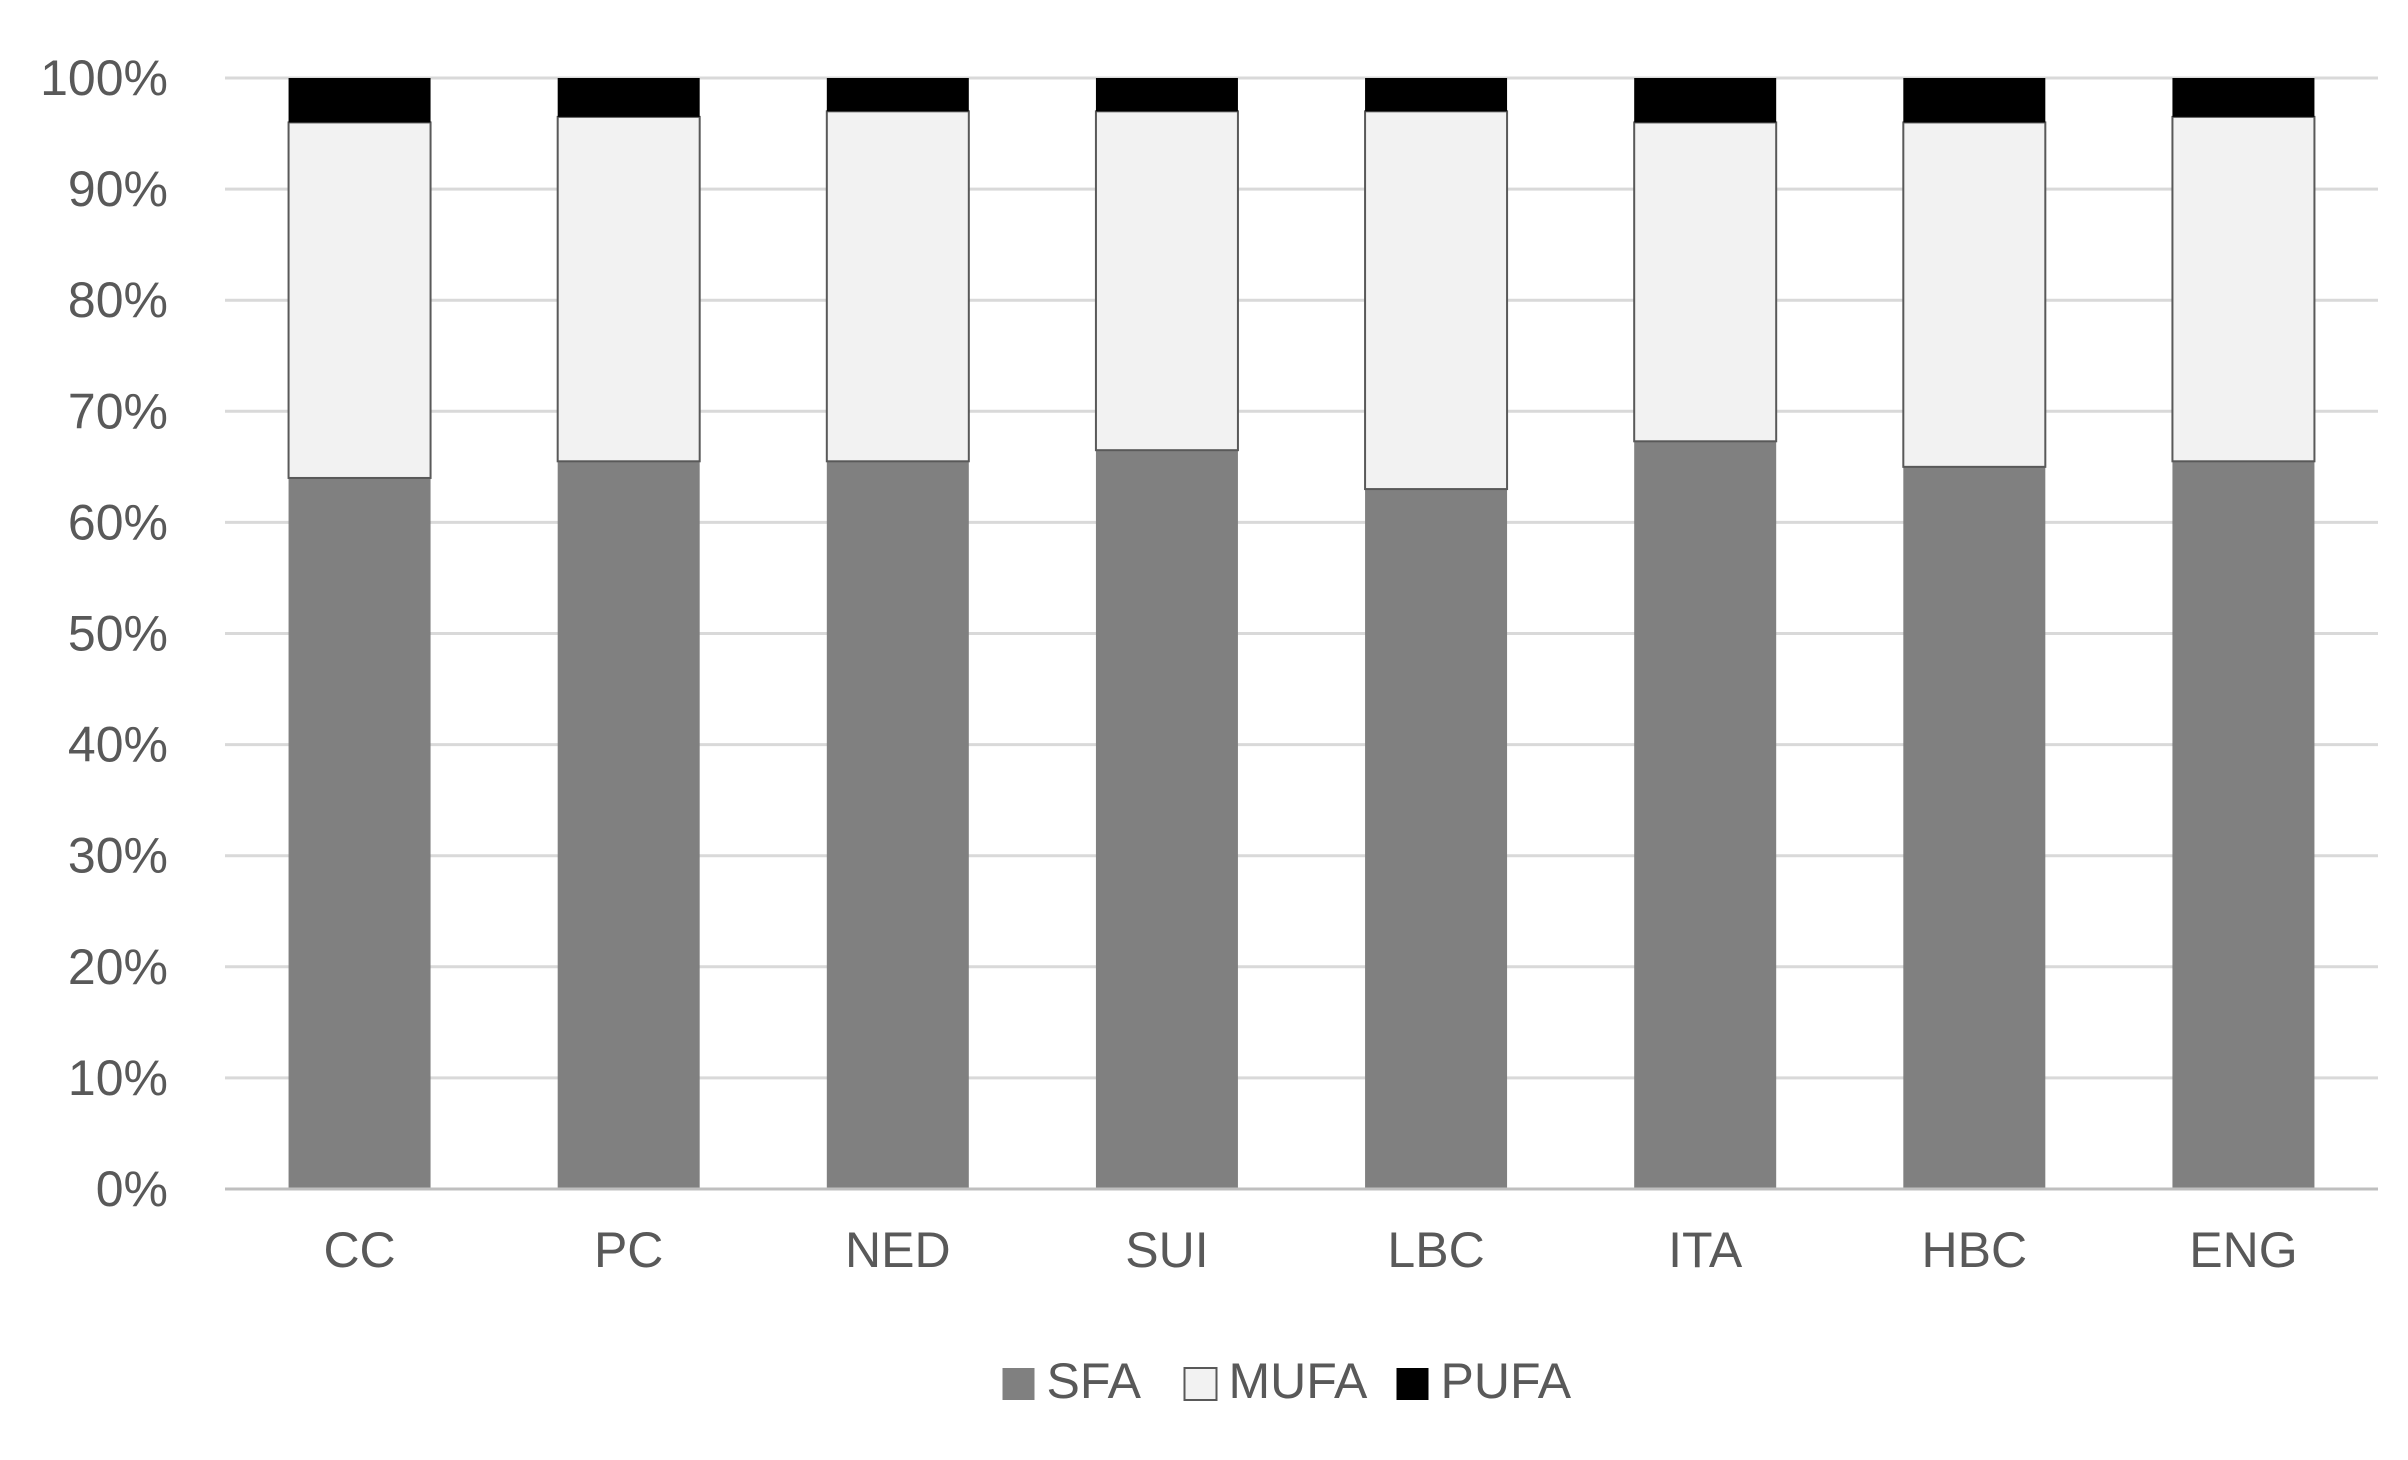 Image resolution: width=2408 pixels, height=1460 pixels. Describe the element at coordinates (2243, 1250) in the screenshot. I see `x-tick-label: ENG` at that location.